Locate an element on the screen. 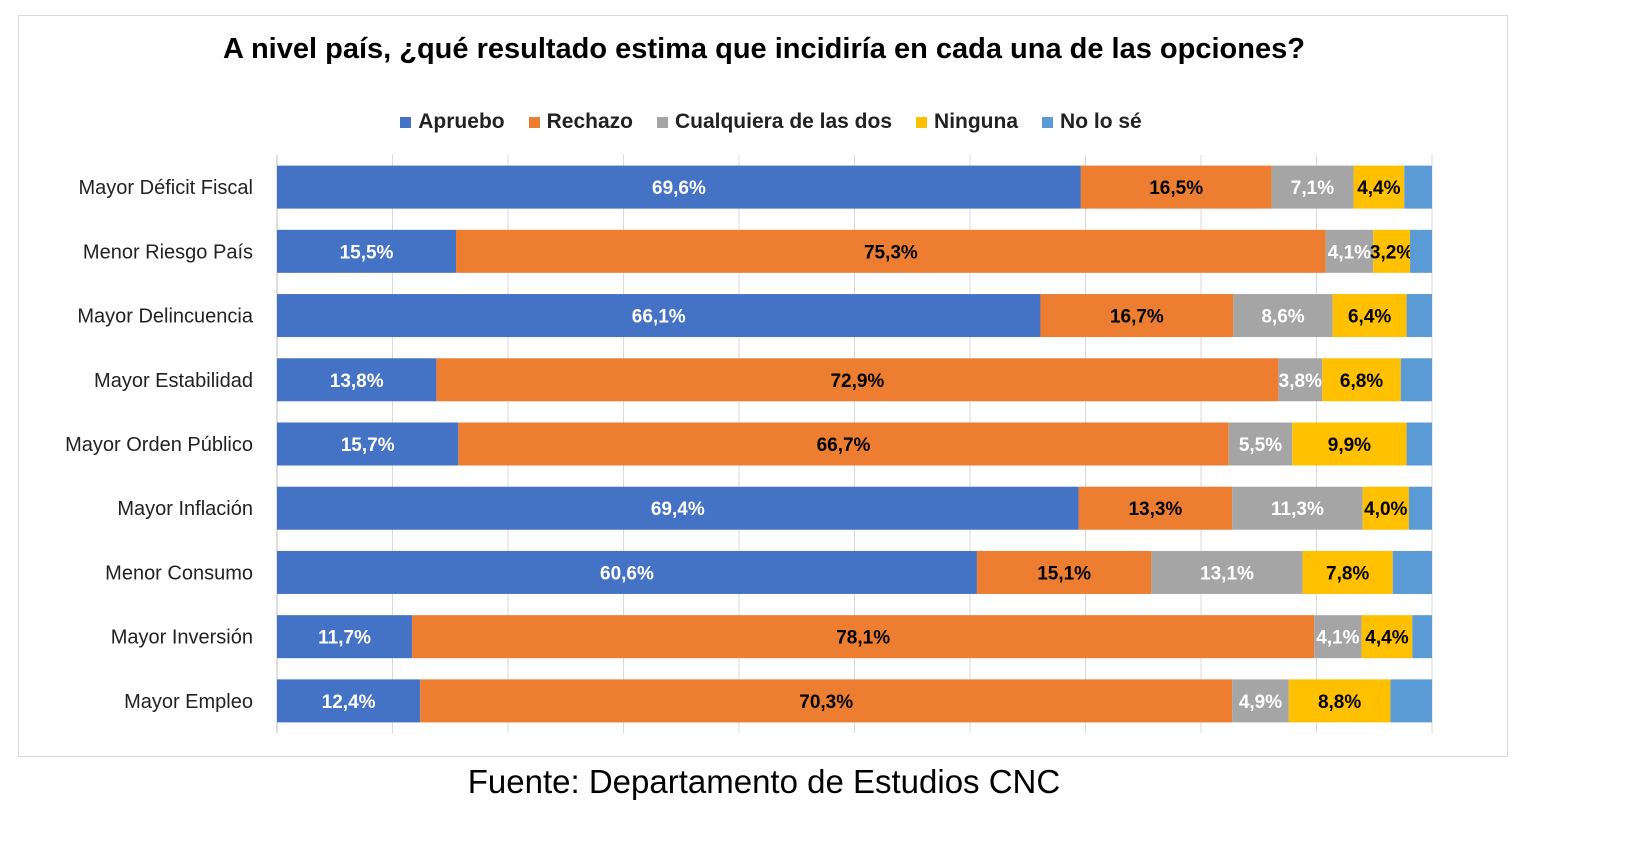 The height and width of the screenshot is (858, 1652). data-label: 4,0% is located at coordinates (1385, 509).